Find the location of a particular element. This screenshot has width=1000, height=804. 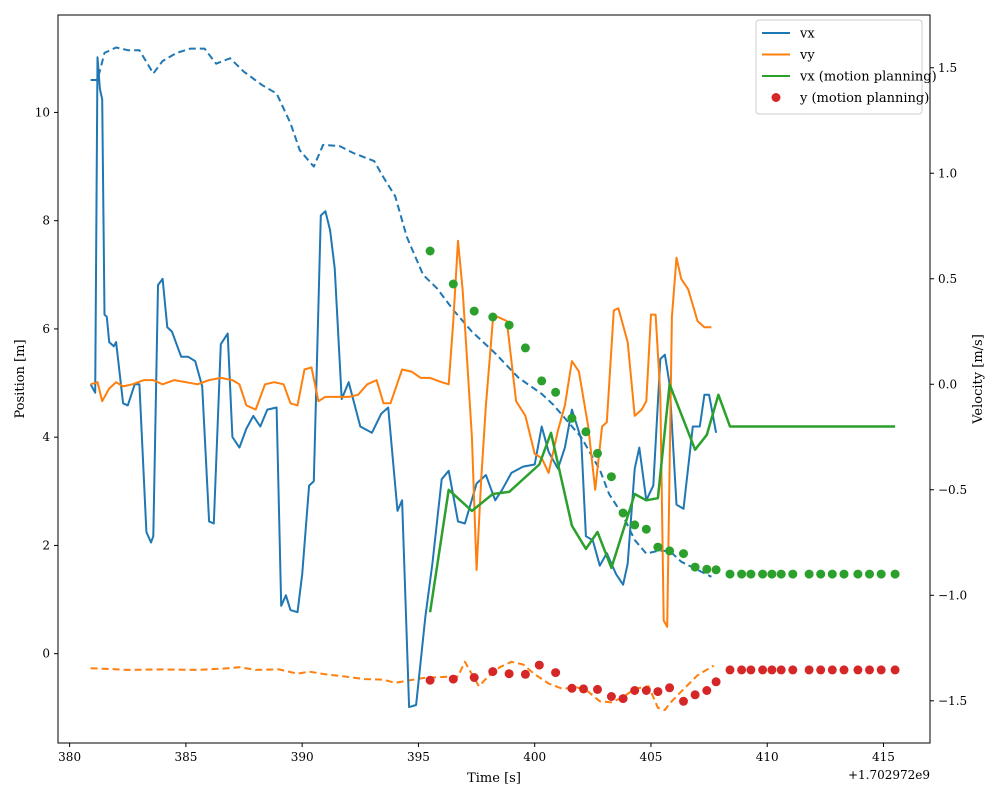

legend-label: vx is located at coordinates (807, 34).